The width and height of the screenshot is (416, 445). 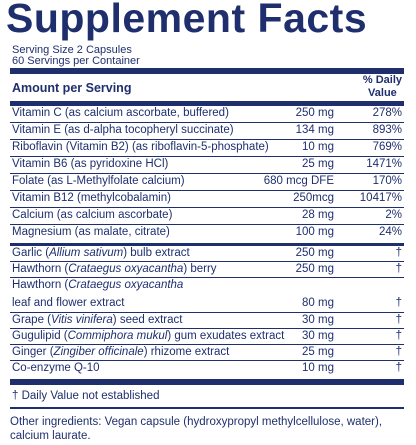 What do you see at coordinates (314, 113) in the screenshot?
I see `nutrient-amount: 250 mg` at bounding box center [314, 113].